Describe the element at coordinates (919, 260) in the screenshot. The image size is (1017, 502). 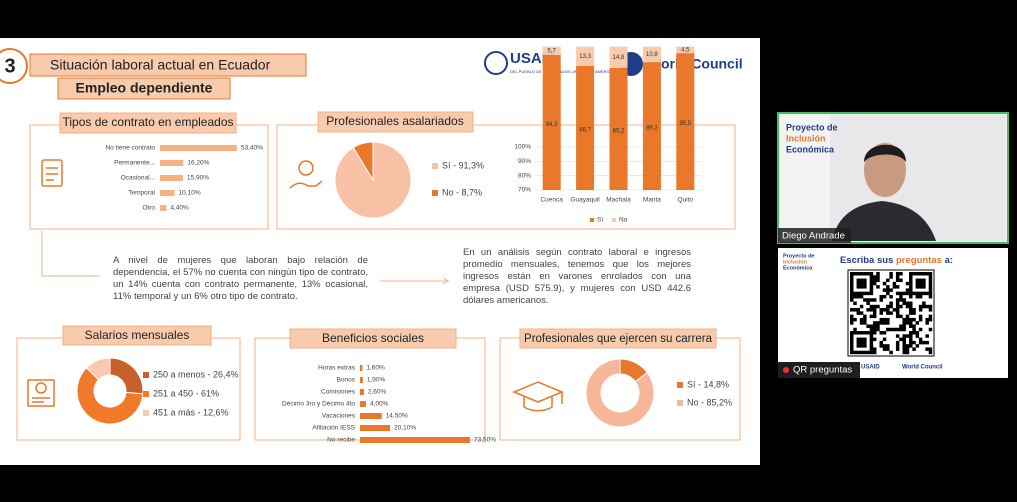
I see `qr-prompt-part: preguntas` at that location.